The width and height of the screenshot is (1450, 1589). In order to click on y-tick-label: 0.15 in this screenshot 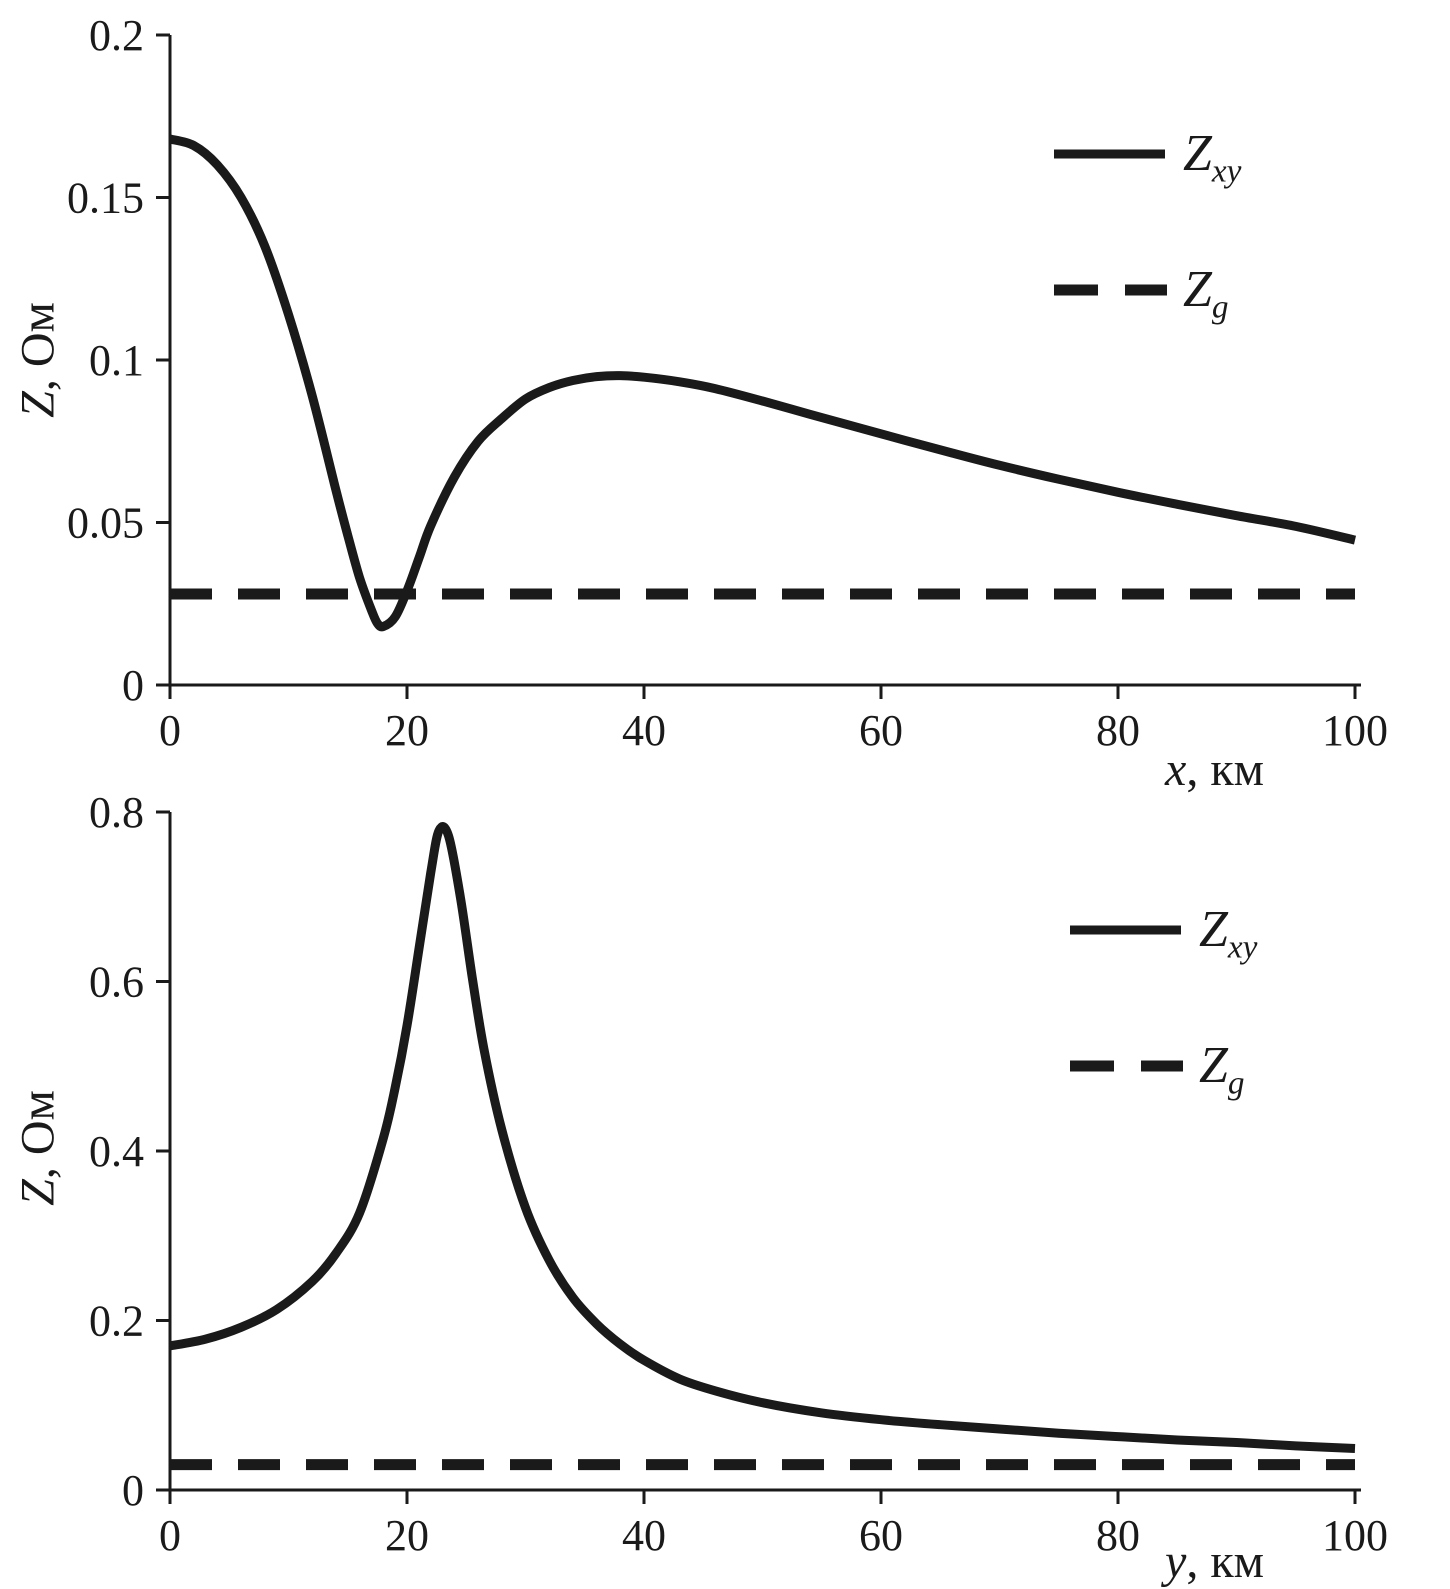, I will do `click(105, 198)`.